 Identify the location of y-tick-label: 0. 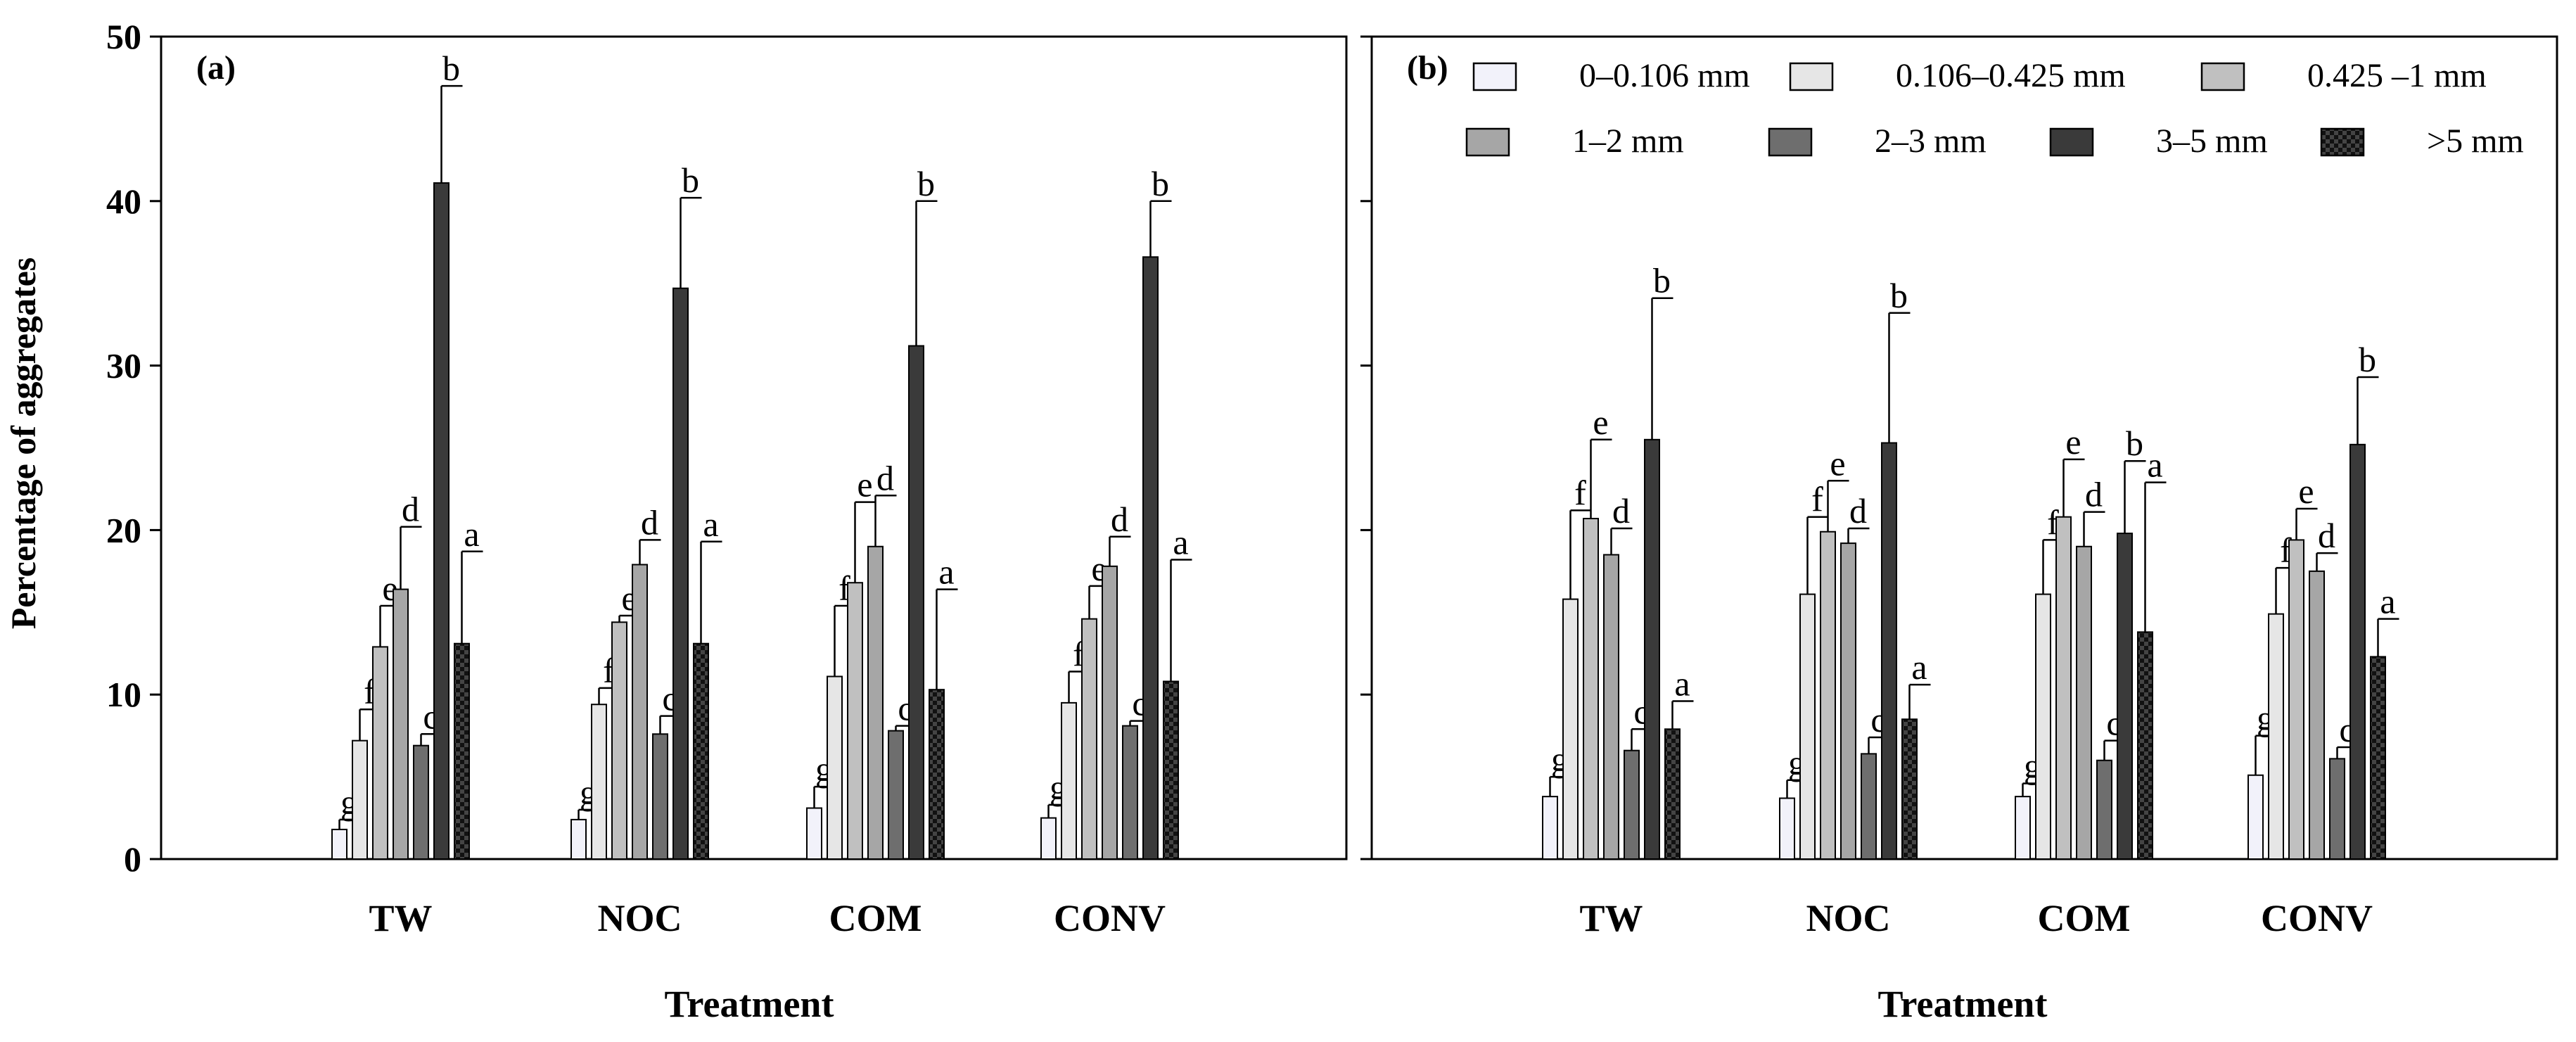
(132, 859).